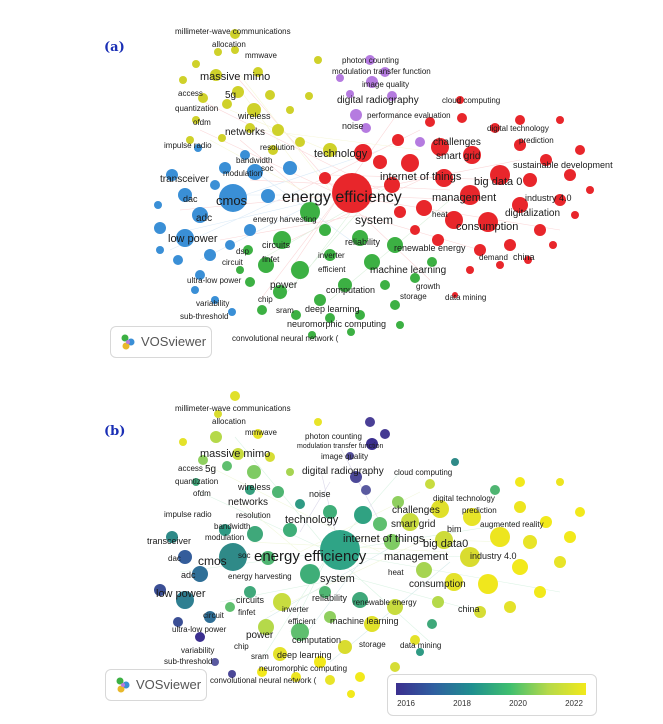  What do you see at coordinates (303, 668) in the screenshot?
I see `kw-neuromorphic: neuromorphic computing` at bounding box center [303, 668].